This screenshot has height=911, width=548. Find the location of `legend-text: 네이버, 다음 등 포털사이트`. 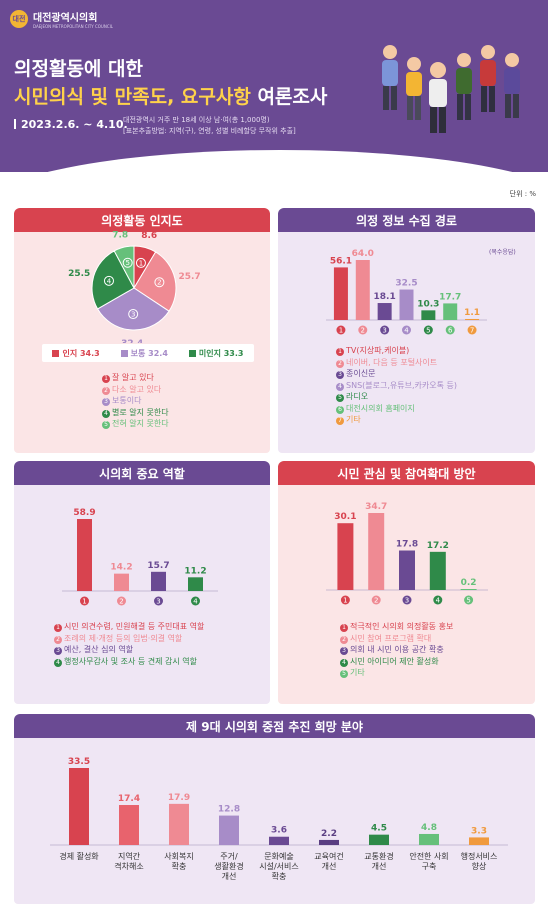

legend-text: 네이버, 다음 등 포털사이트 is located at coordinates (392, 362).